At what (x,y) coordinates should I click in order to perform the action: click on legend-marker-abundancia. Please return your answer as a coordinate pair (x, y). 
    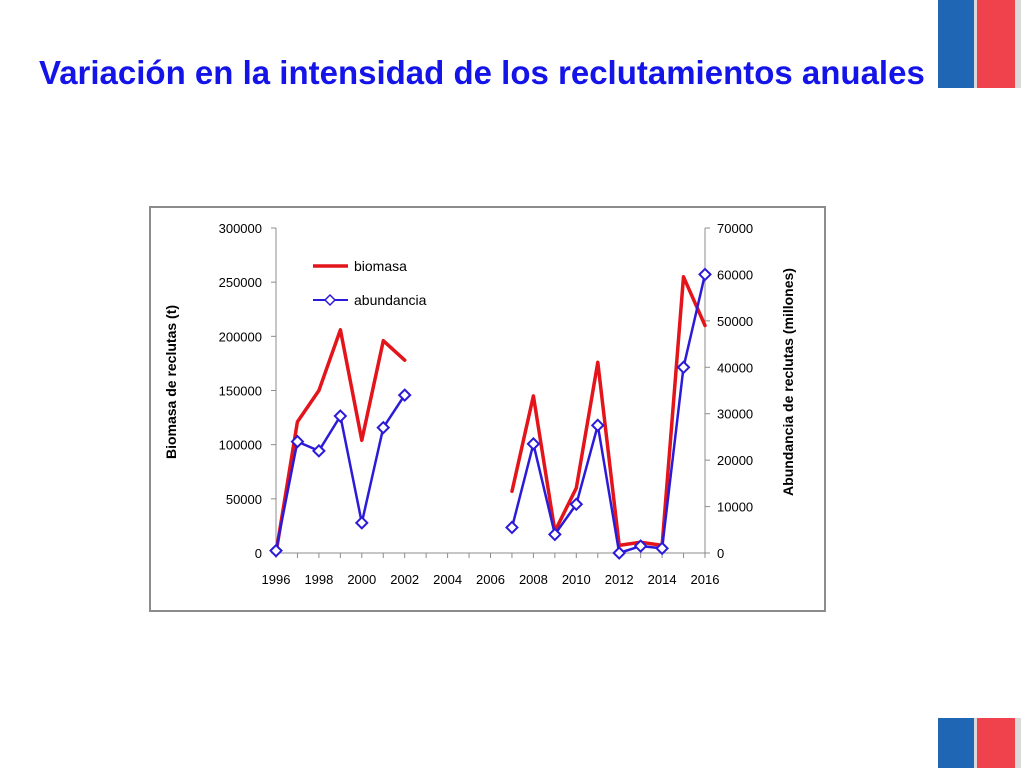
    Looking at the image, I should click on (330, 300).